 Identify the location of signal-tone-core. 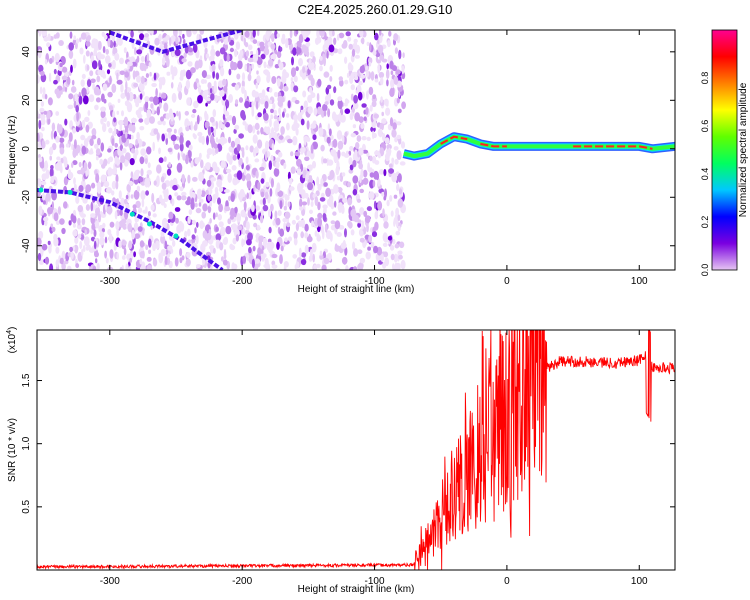
(493, 145).